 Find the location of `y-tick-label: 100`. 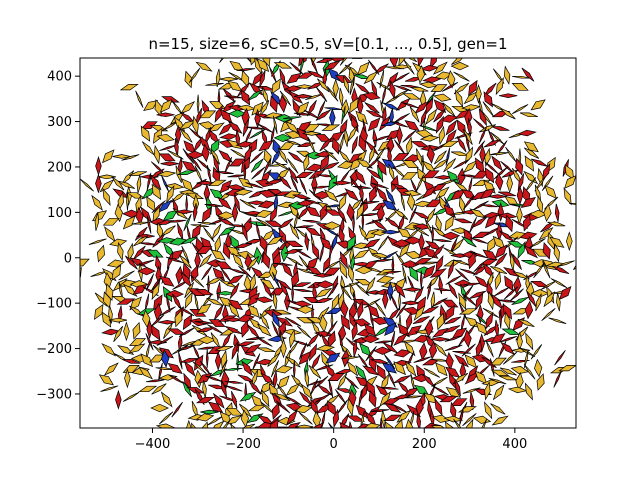

y-tick-label: 100 is located at coordinates (59, 213).